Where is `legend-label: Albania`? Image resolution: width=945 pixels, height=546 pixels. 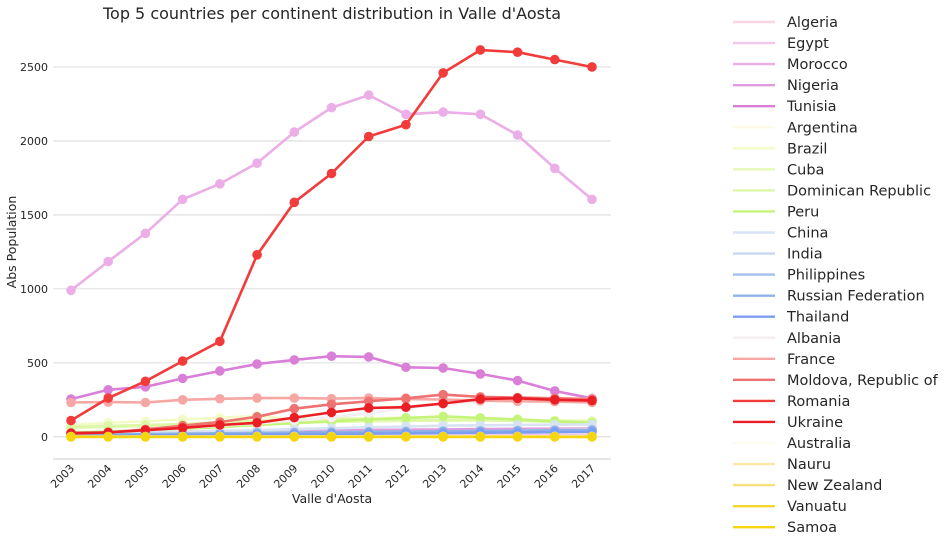 legend-label: Albania is located at coordinates (814, 339).